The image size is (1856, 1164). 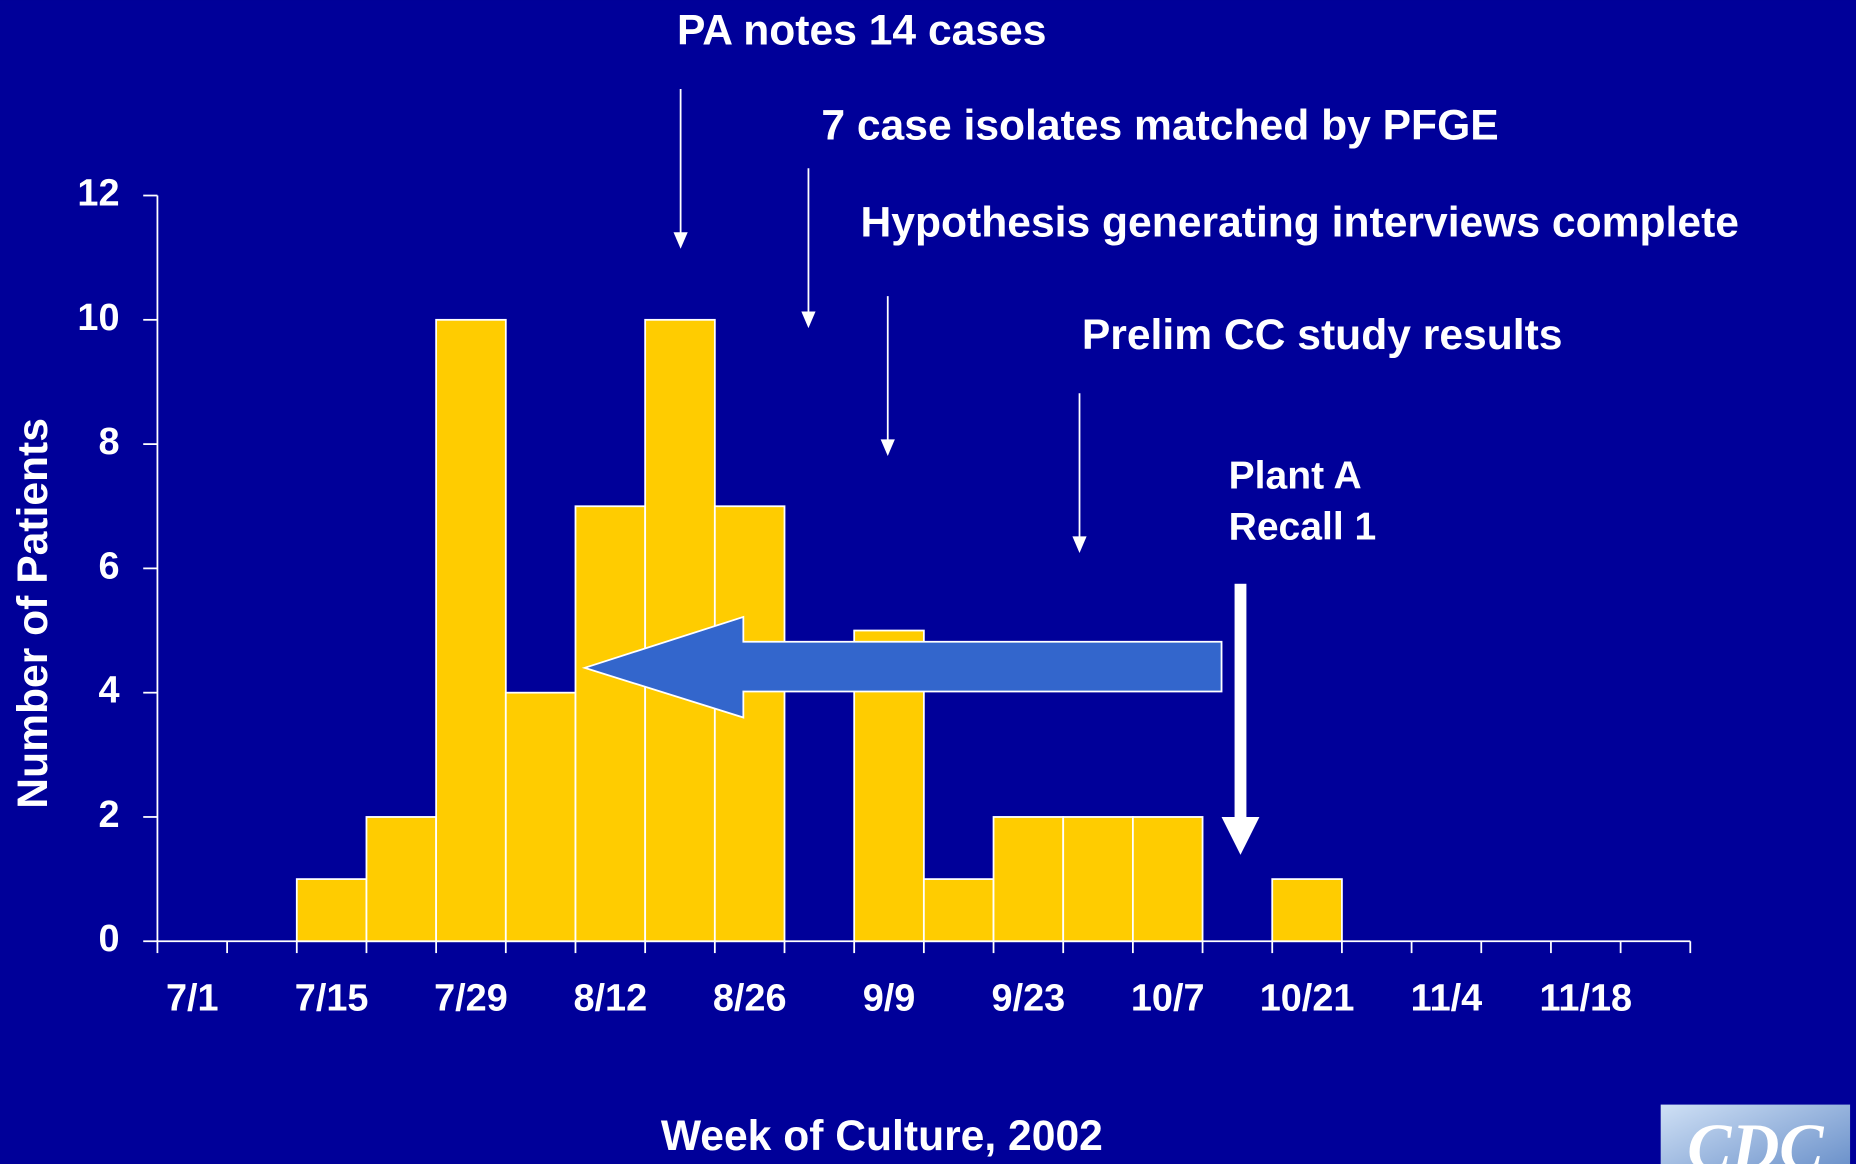 What do you see at coordinates (1322, 335) in the screenshot?
I see `annotation: Prelim CC study results` at bounding box center [1322, 335].